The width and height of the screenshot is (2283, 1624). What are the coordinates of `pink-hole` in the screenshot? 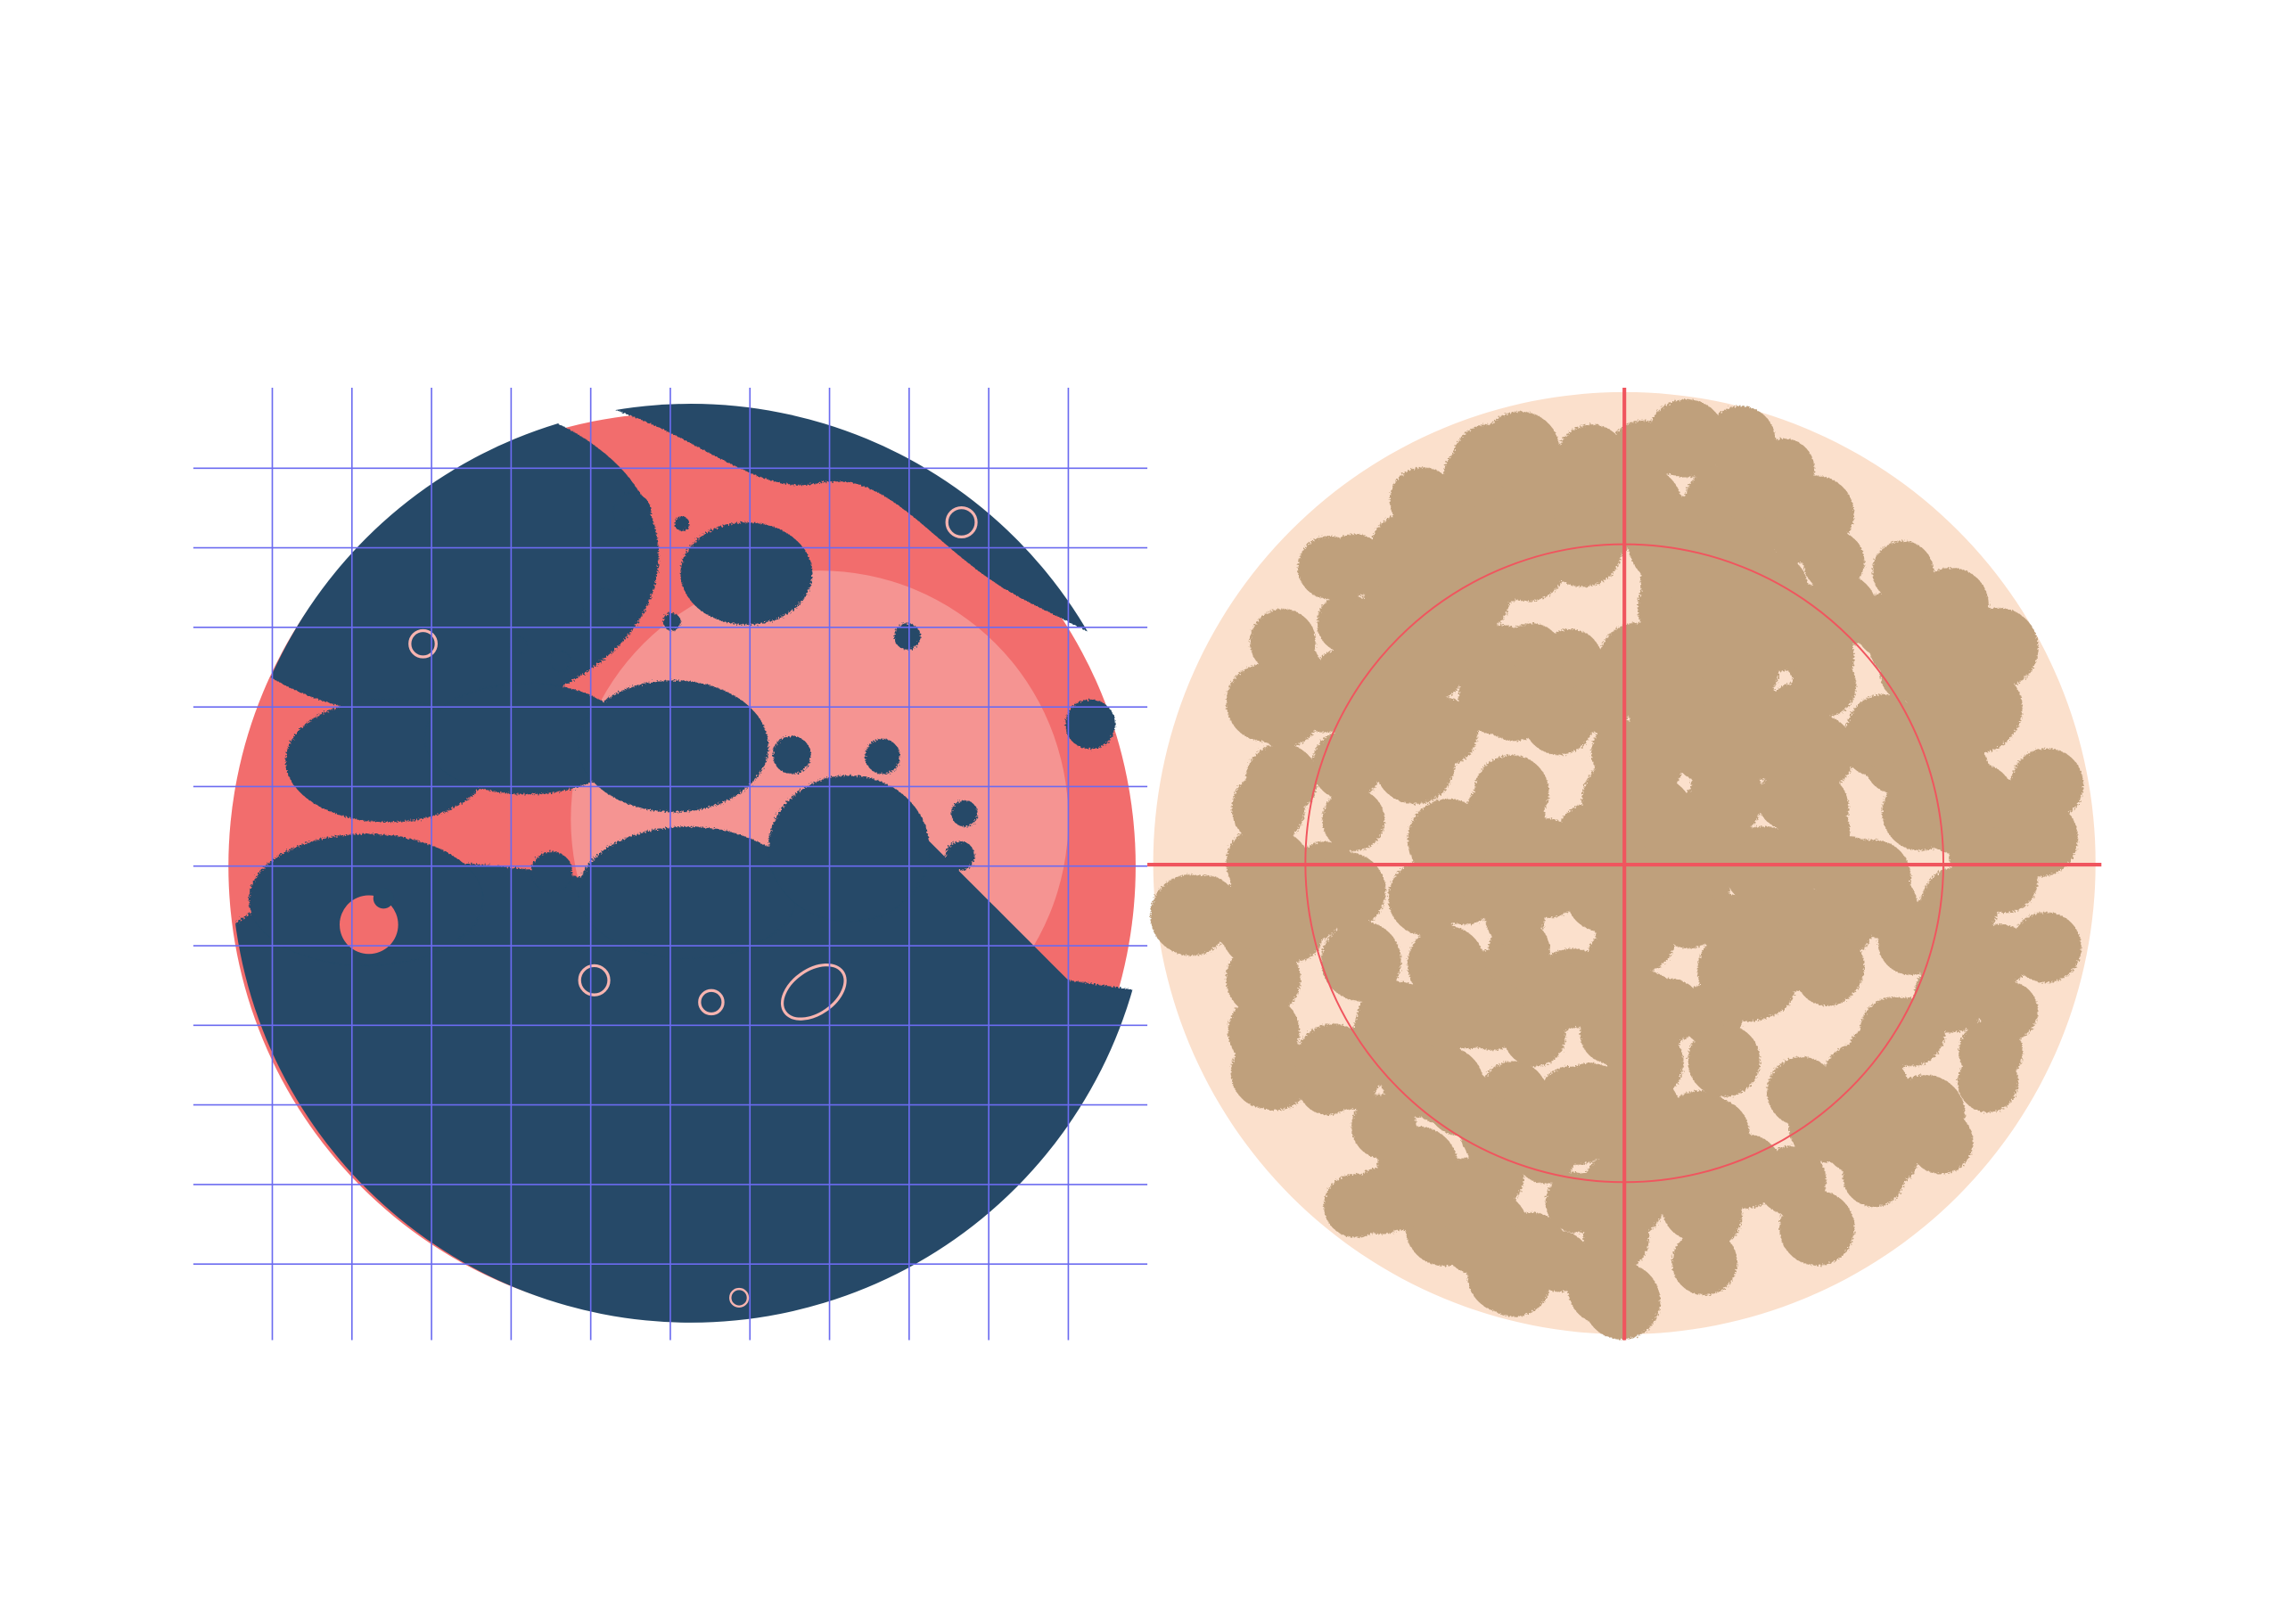 It's located at (368, 925).